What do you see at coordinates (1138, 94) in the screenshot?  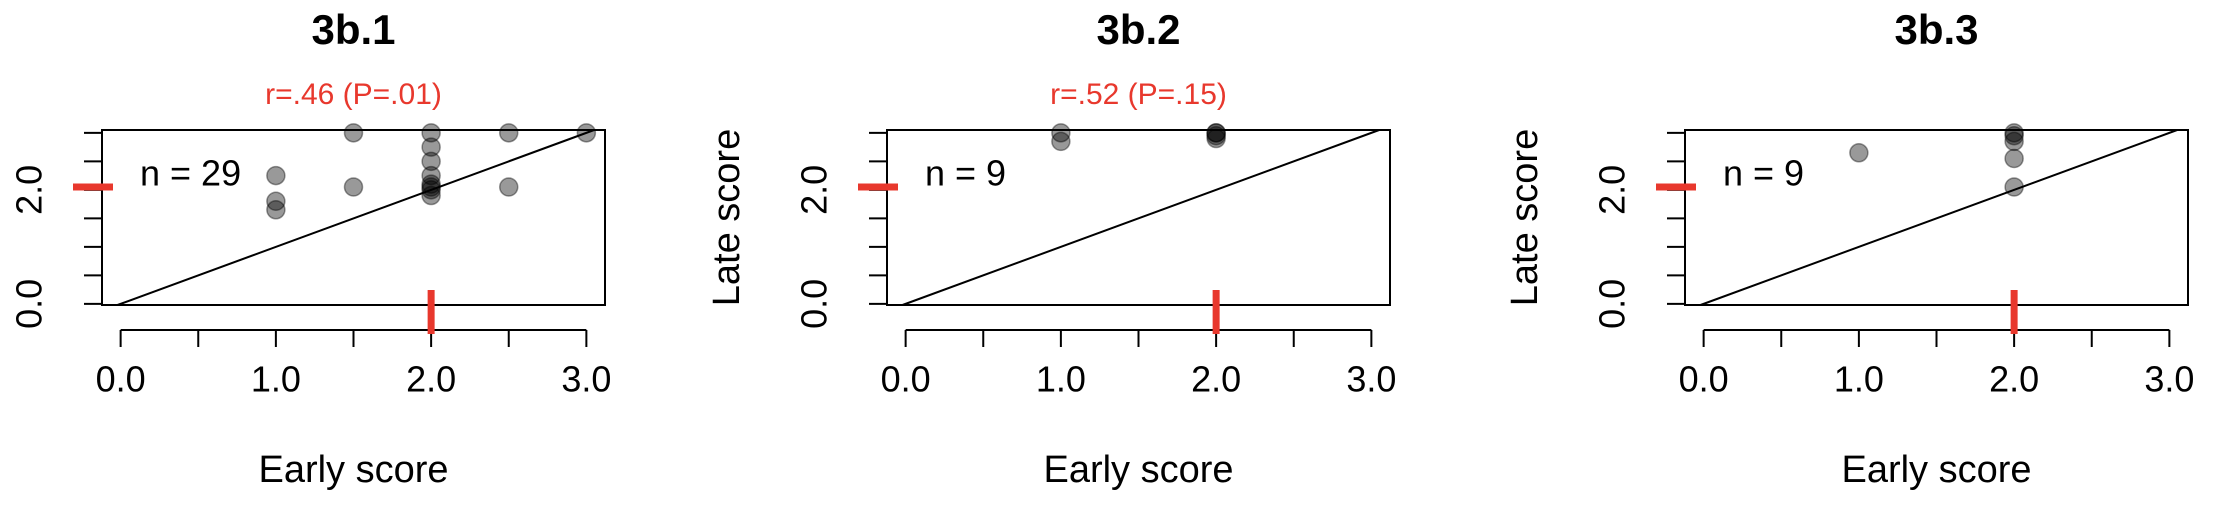 I see `correlation-annotation: r=.52 (P=.15)` at bounding box center [1138, 94].